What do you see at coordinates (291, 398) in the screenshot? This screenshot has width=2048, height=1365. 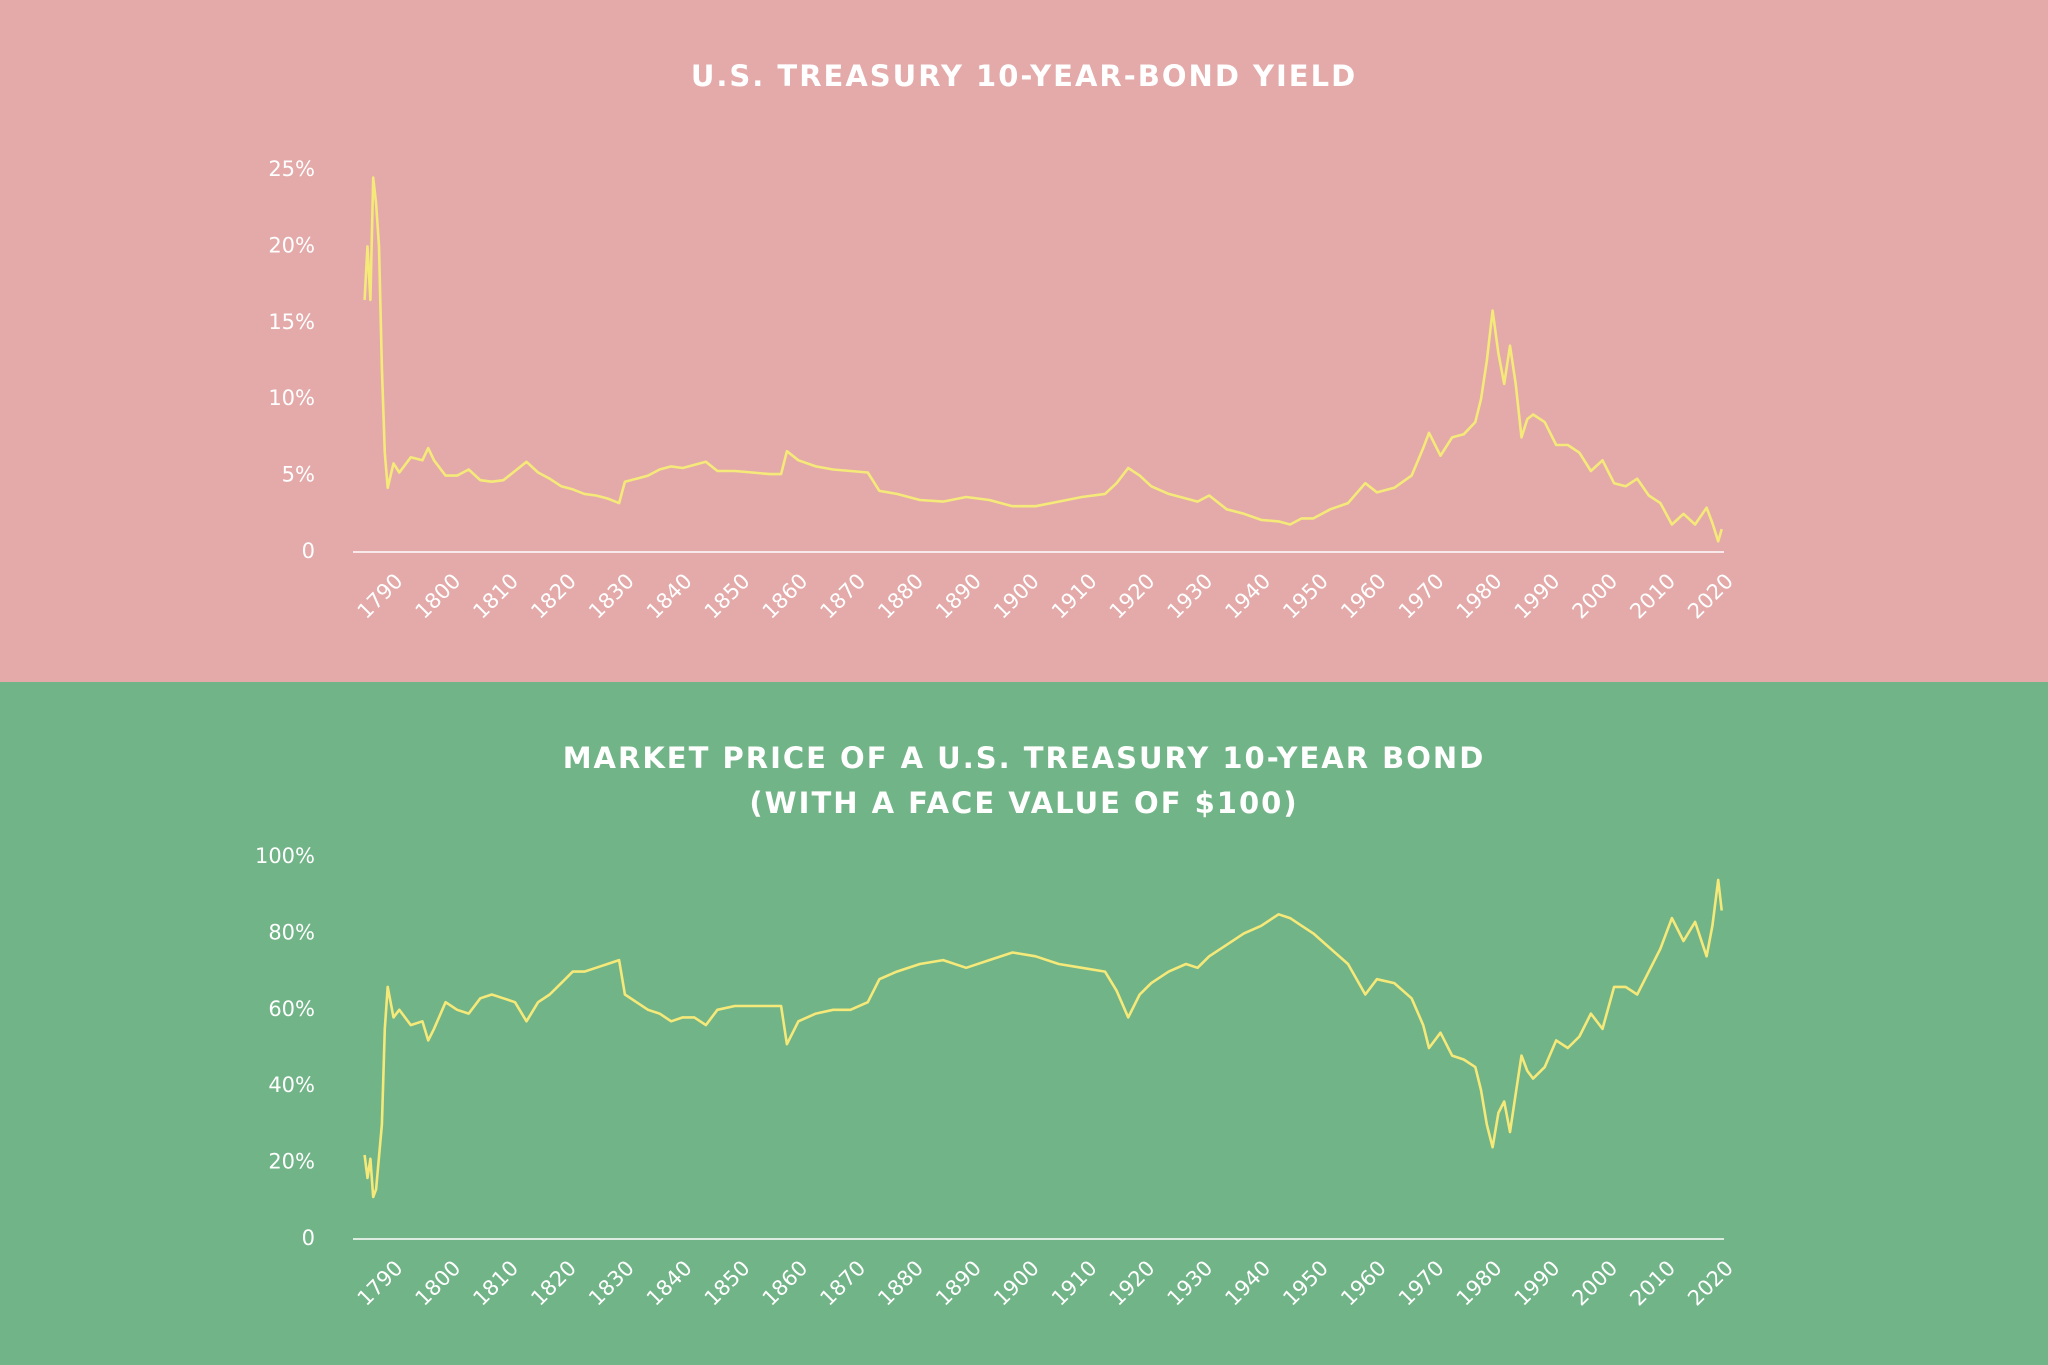 I see `y-tick-label: 10%` at bounding box center [291, 398].